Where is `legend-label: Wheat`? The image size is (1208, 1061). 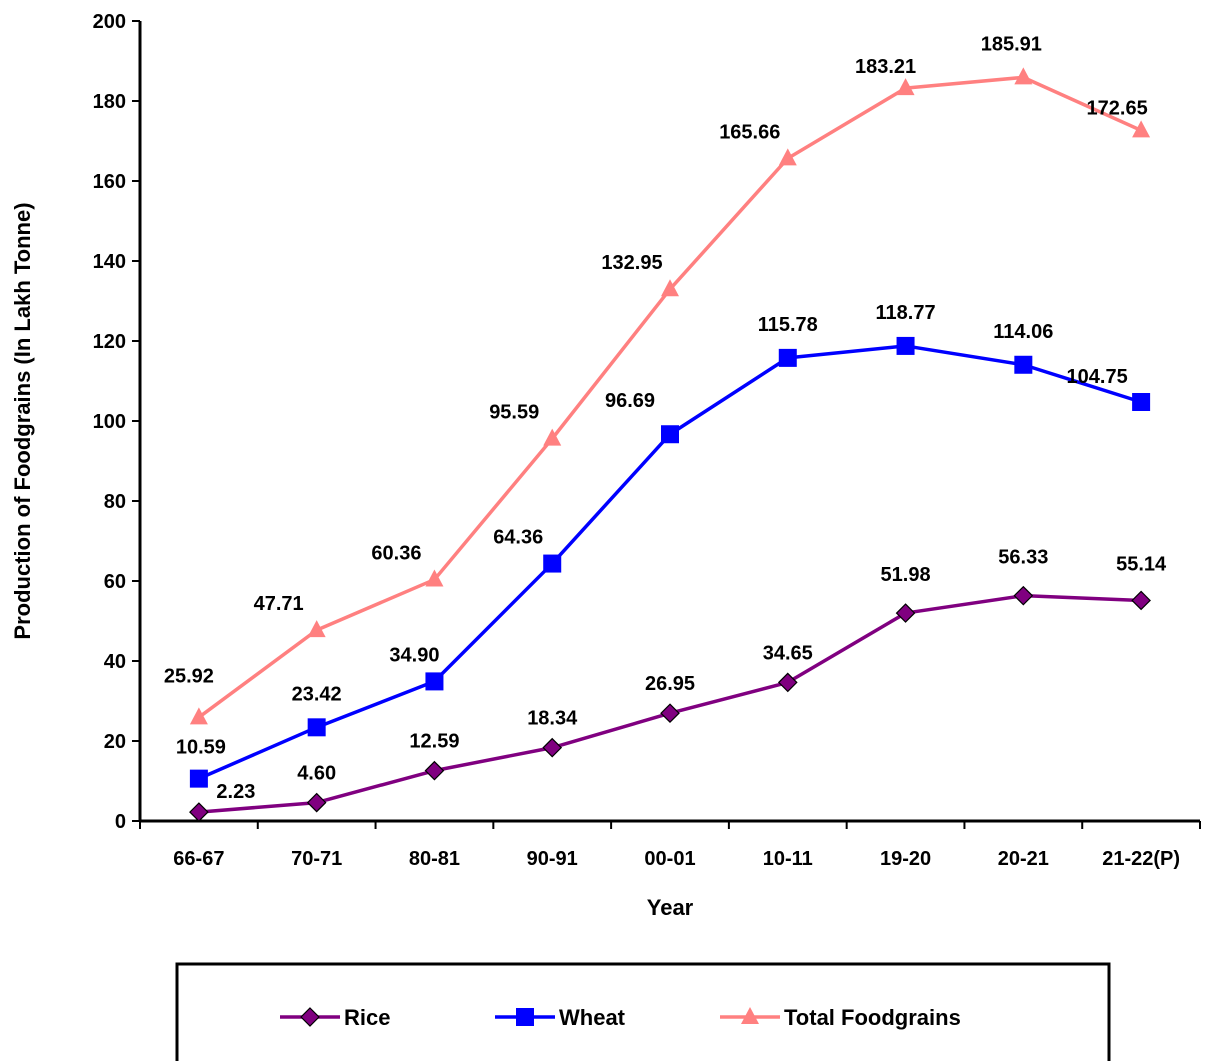
legend-label: Wheat is located at coordinates (592, 1017).